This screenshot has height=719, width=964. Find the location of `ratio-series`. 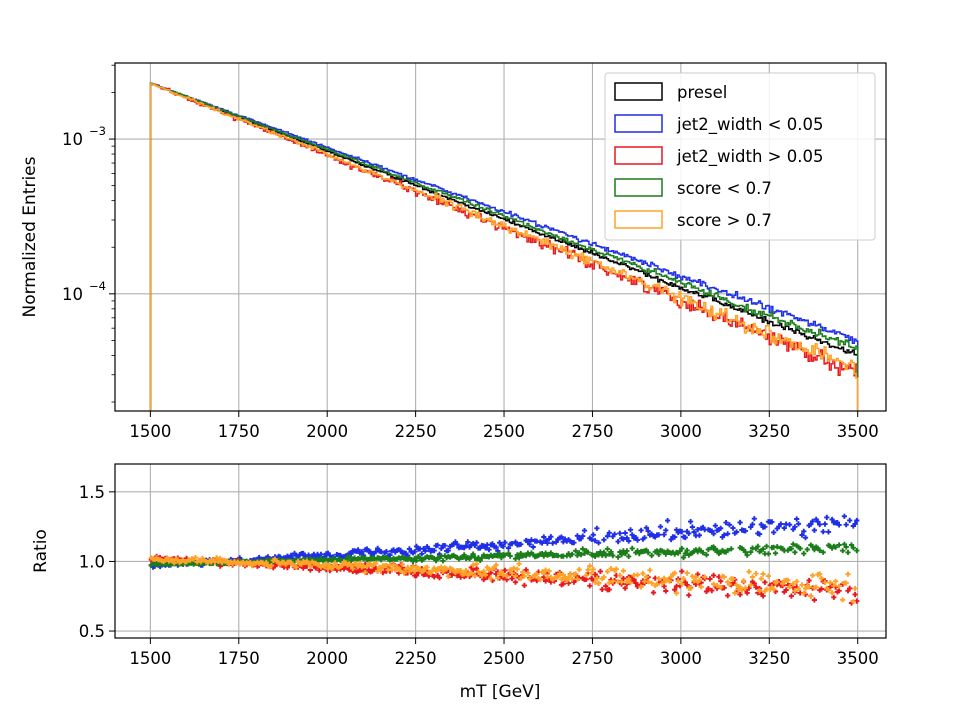

ratio-series is located at coordinates (504, 559).